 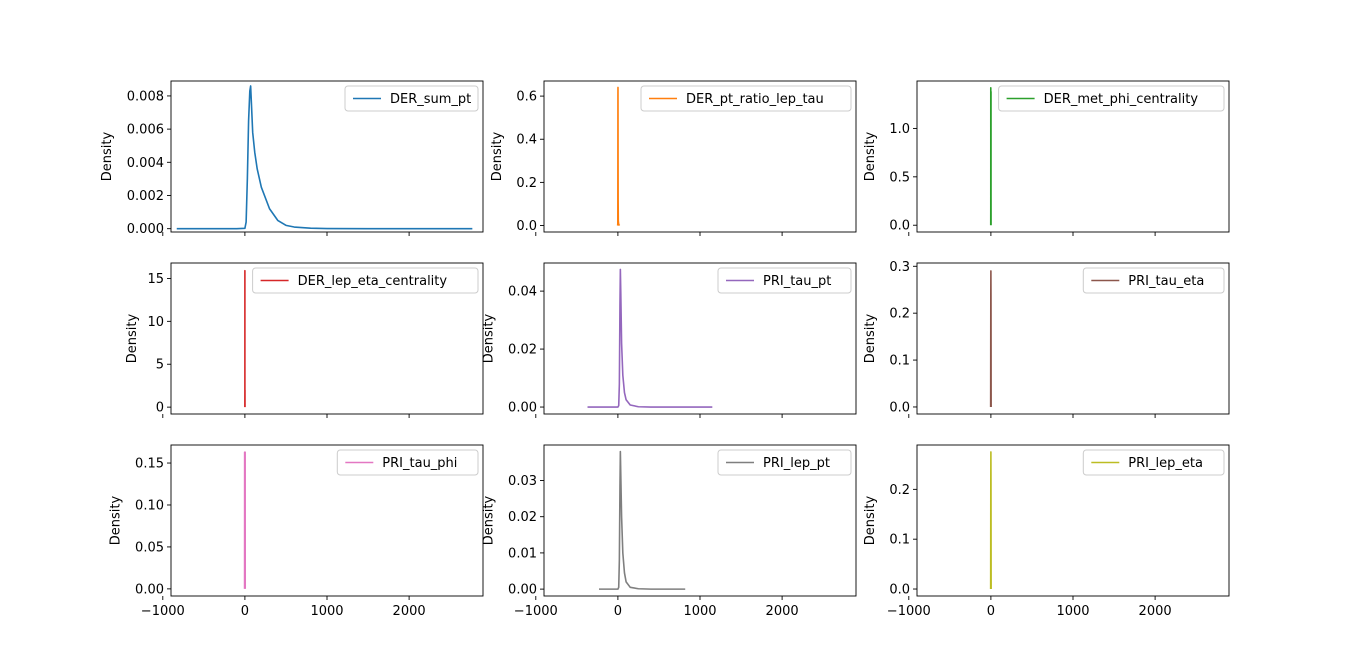 What do you see at coordinates (1046, 339) in the screenshot?
I see `panel-6: 0.0 0.1 0.2 0.3 Density PRI_tau_eta` at bounding box center [1046, 339].